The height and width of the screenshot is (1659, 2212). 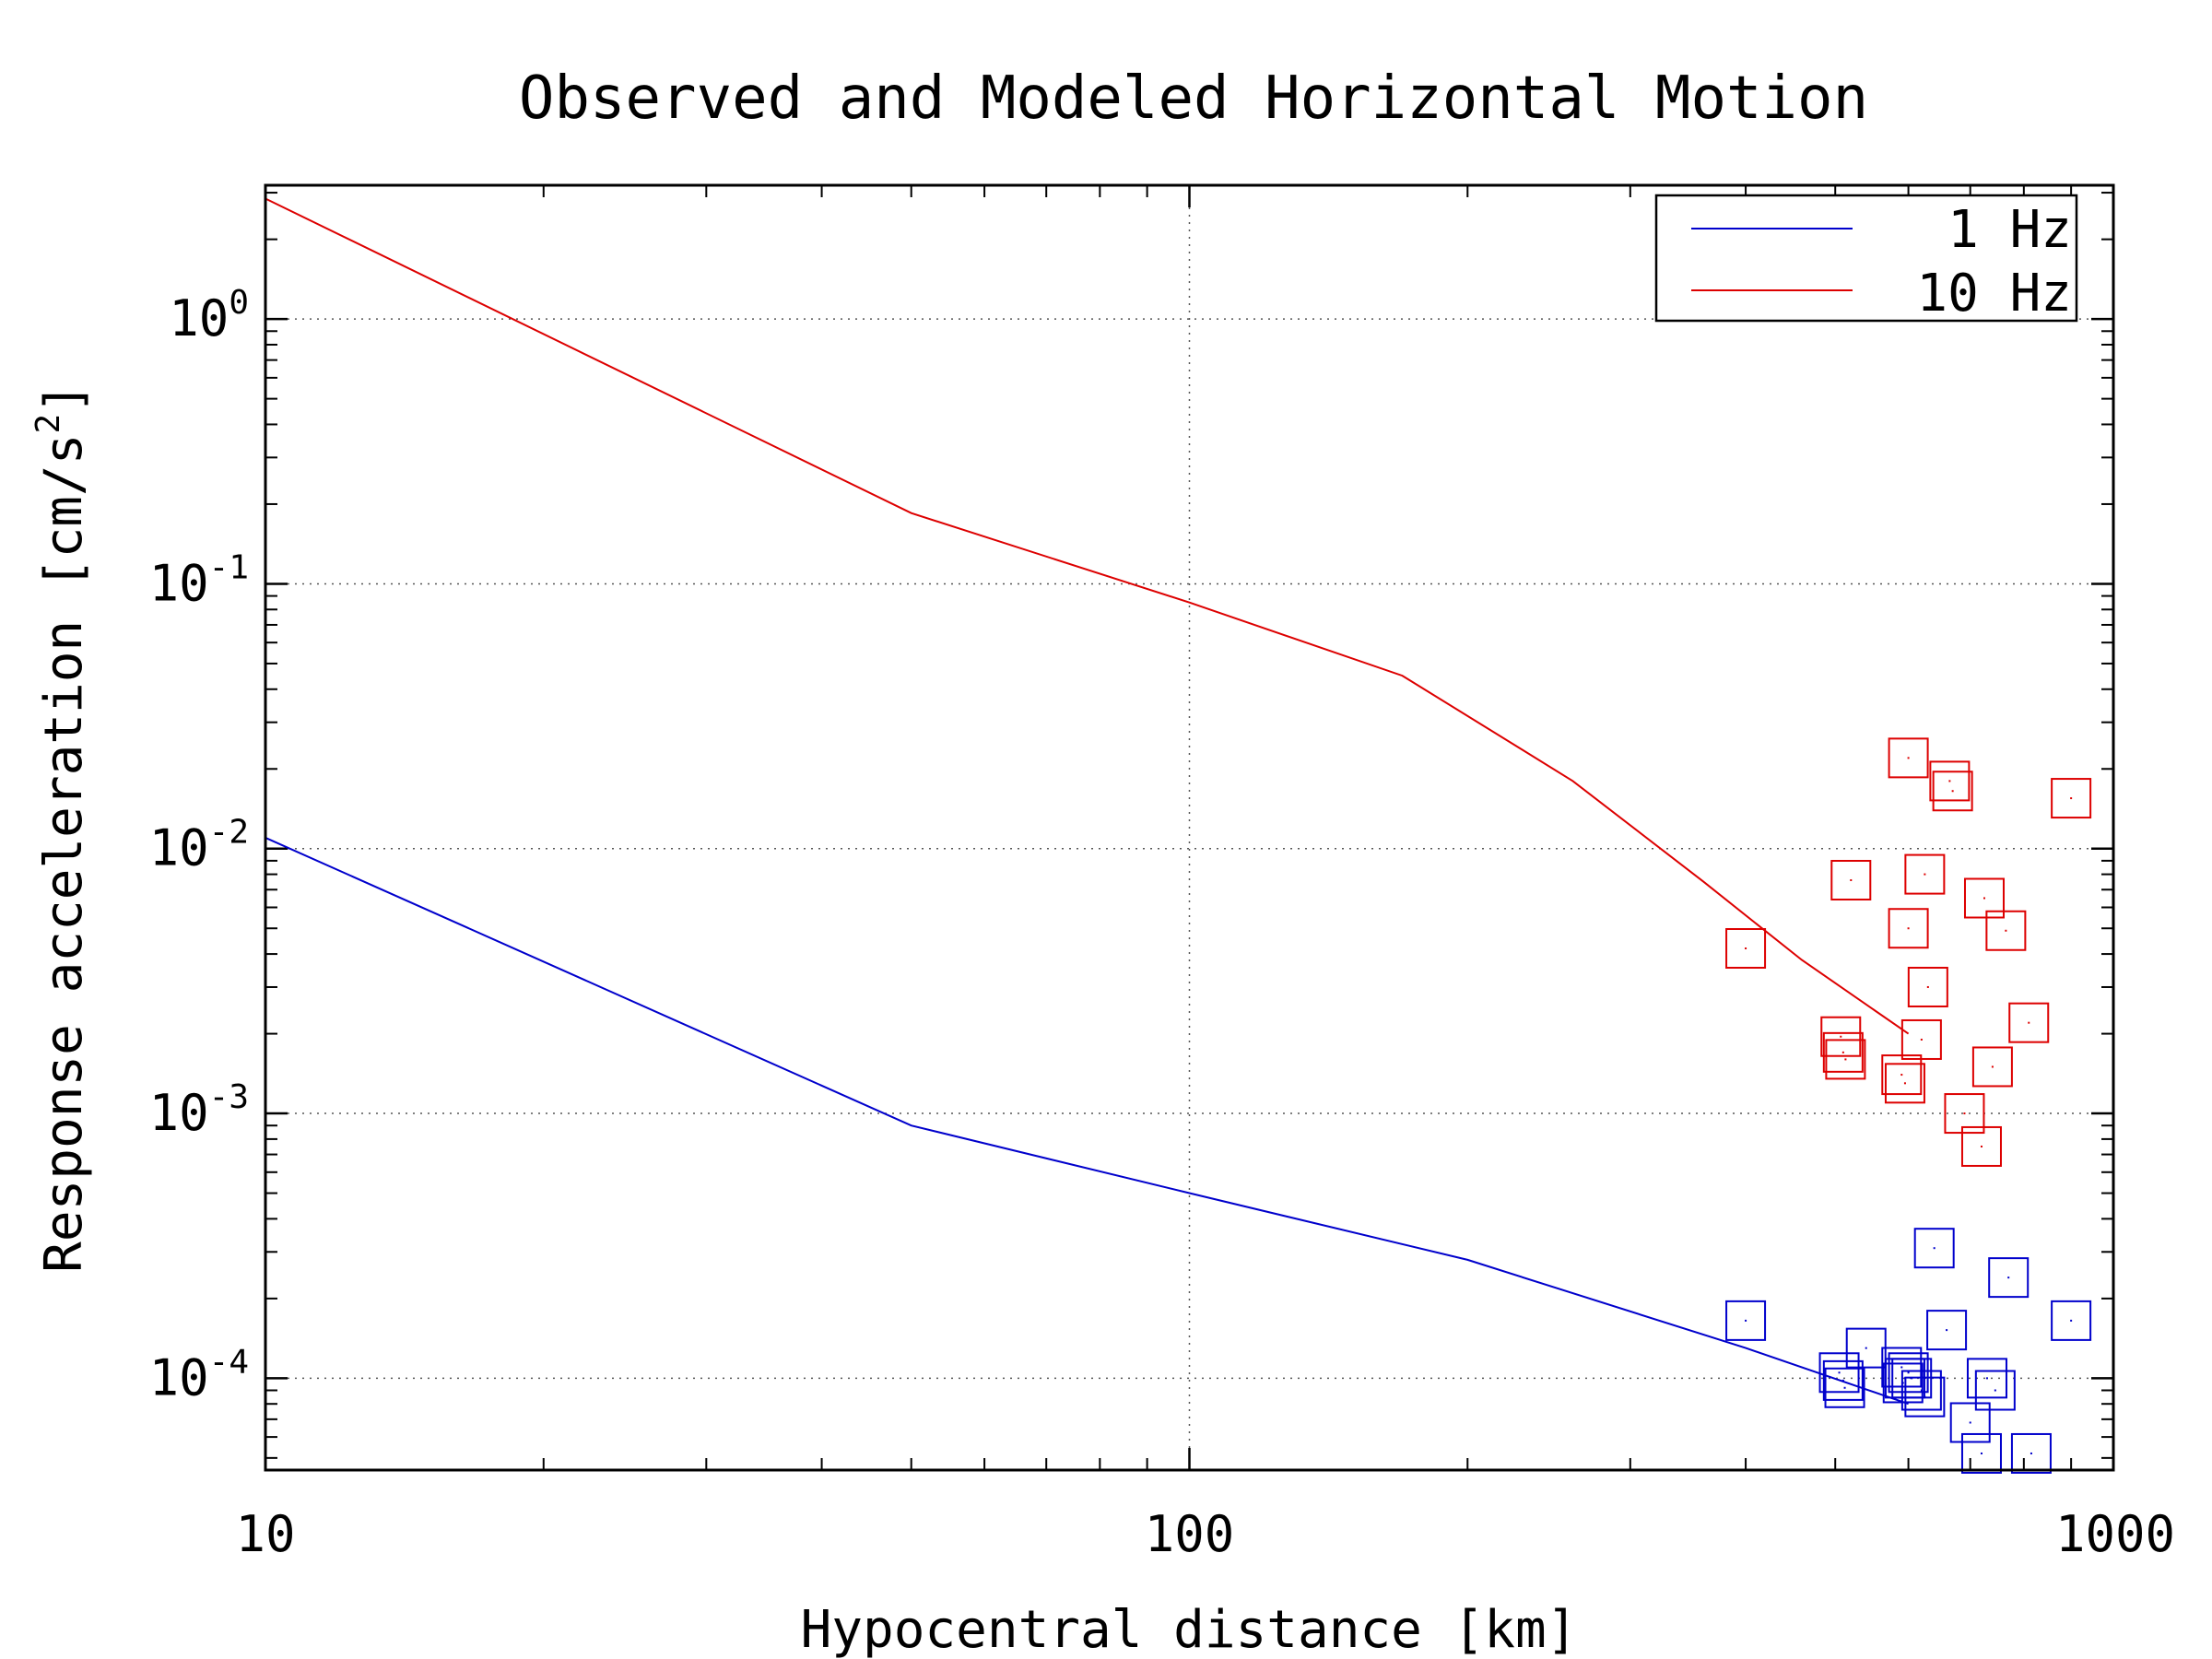 I want to click on y-axis-label: Response acceleration [cm/s2], so click(x=61, y=827).